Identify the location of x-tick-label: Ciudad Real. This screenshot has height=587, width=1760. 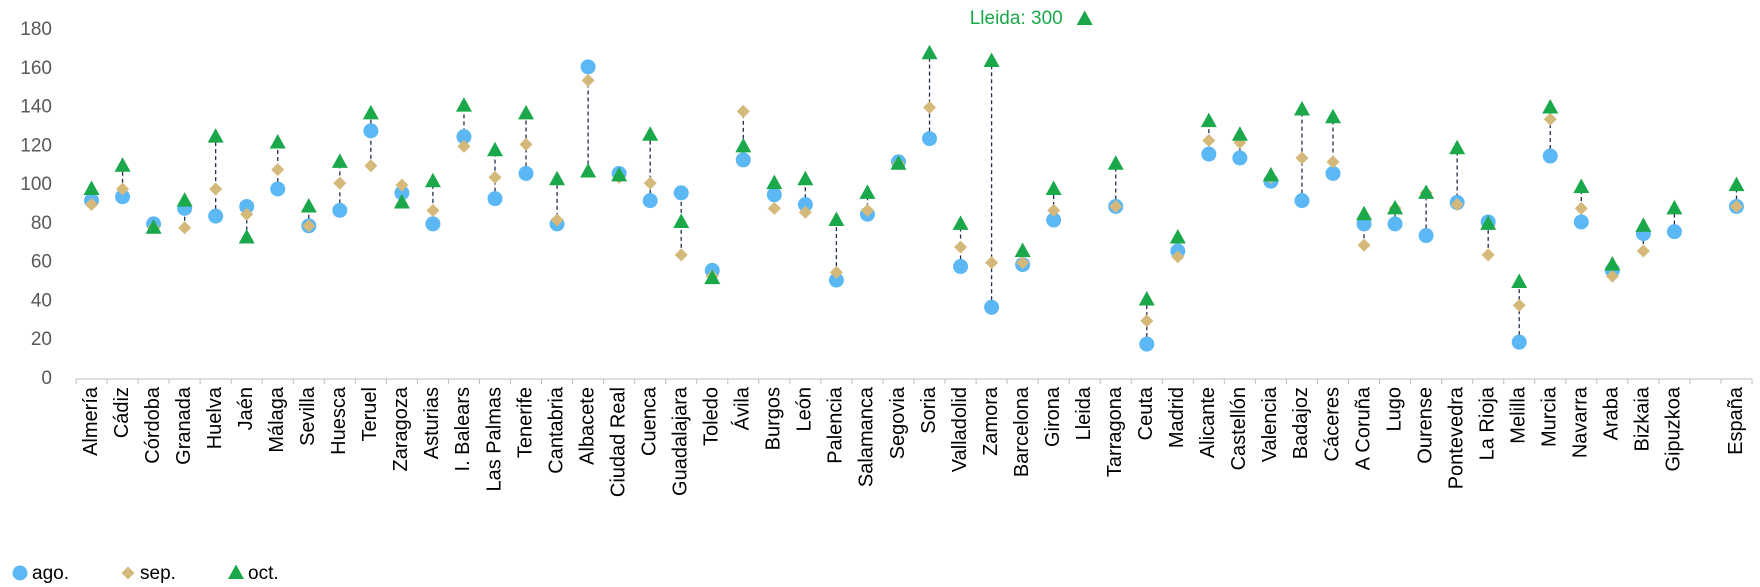
(618, 442).